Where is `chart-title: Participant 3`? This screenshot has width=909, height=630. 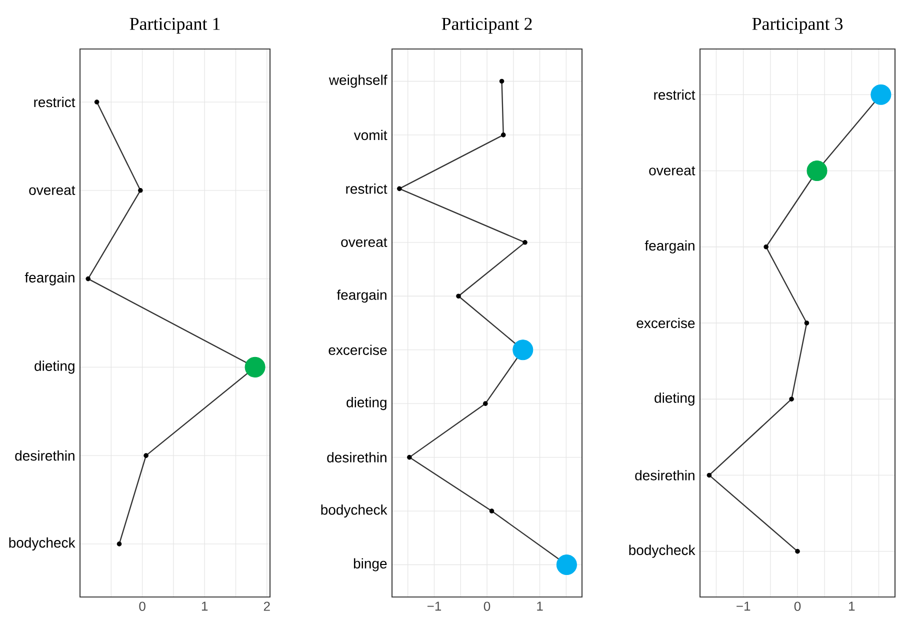
chart-title: Participant 3 is located at coordinates (797, 26).